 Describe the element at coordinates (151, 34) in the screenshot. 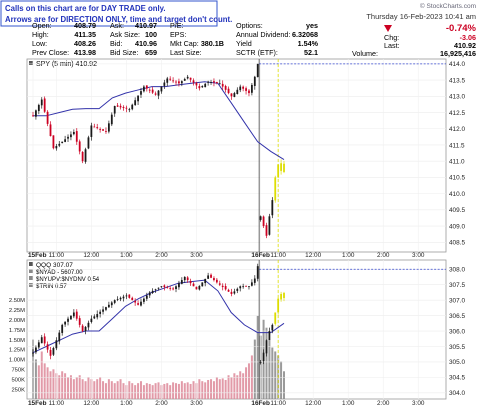

I see `quote-value: 100` at that location.